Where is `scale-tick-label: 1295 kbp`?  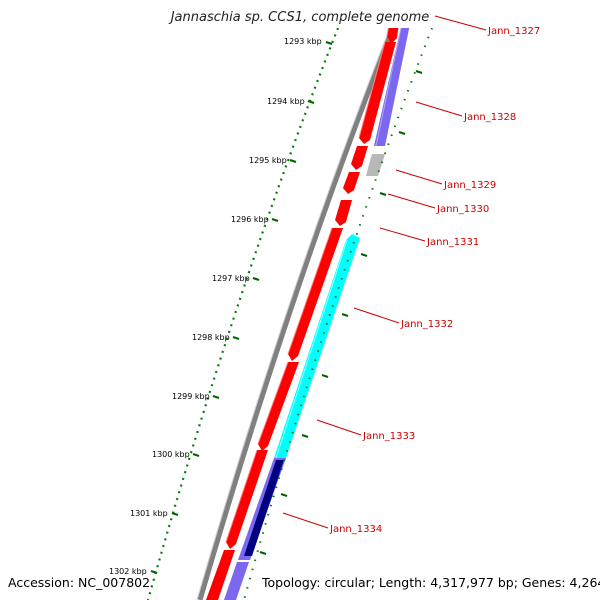
scale-tick-label: 1295 kbp is located at coordinates (268, 160).